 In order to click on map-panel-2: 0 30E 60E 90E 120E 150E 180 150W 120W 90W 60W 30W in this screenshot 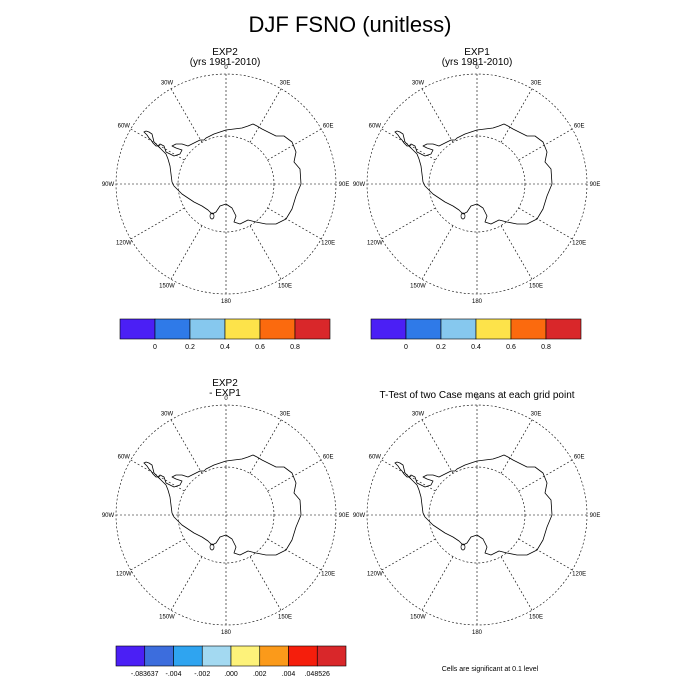, I will do `click(477, 185)`.